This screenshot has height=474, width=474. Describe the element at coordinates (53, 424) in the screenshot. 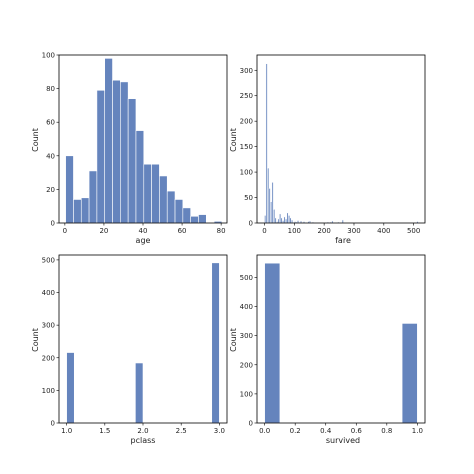

I see `pclass-ytick-label-0: 0` at that location.